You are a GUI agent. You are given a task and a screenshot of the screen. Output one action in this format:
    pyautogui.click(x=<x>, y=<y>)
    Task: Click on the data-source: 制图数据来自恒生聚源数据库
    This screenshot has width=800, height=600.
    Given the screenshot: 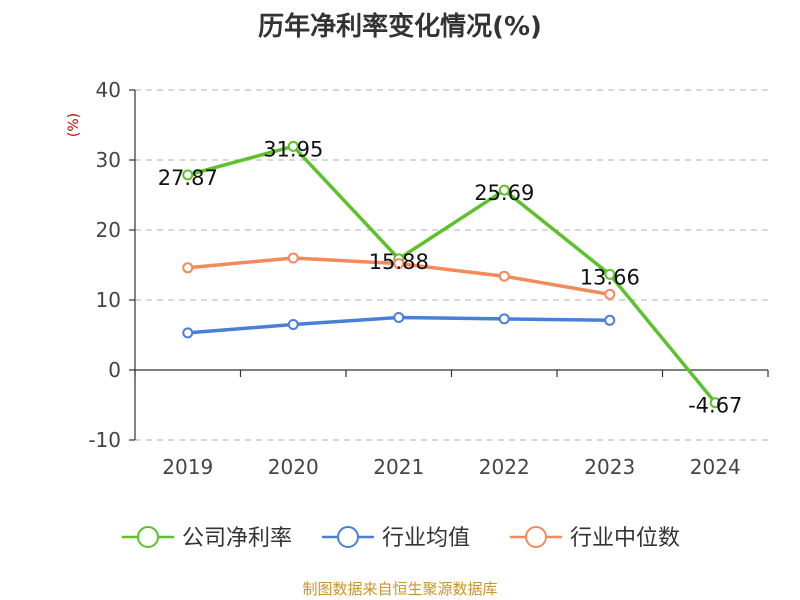 What is the action you would take?
    pyautogui.click(x=400, y=589)
    